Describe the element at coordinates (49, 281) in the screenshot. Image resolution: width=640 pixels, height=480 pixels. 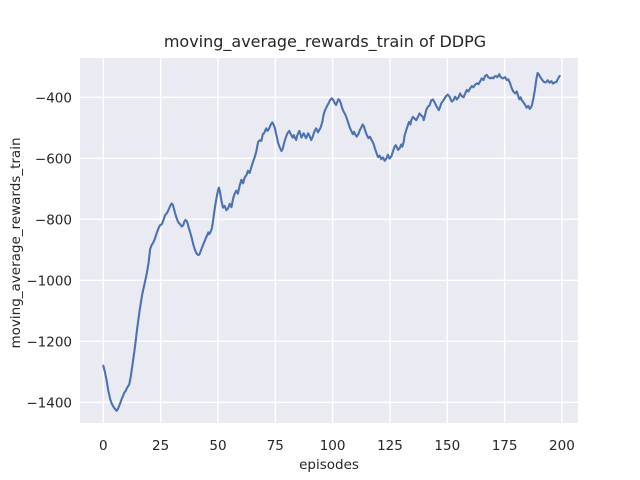
I see `y-tick-label: −1000` at that location.